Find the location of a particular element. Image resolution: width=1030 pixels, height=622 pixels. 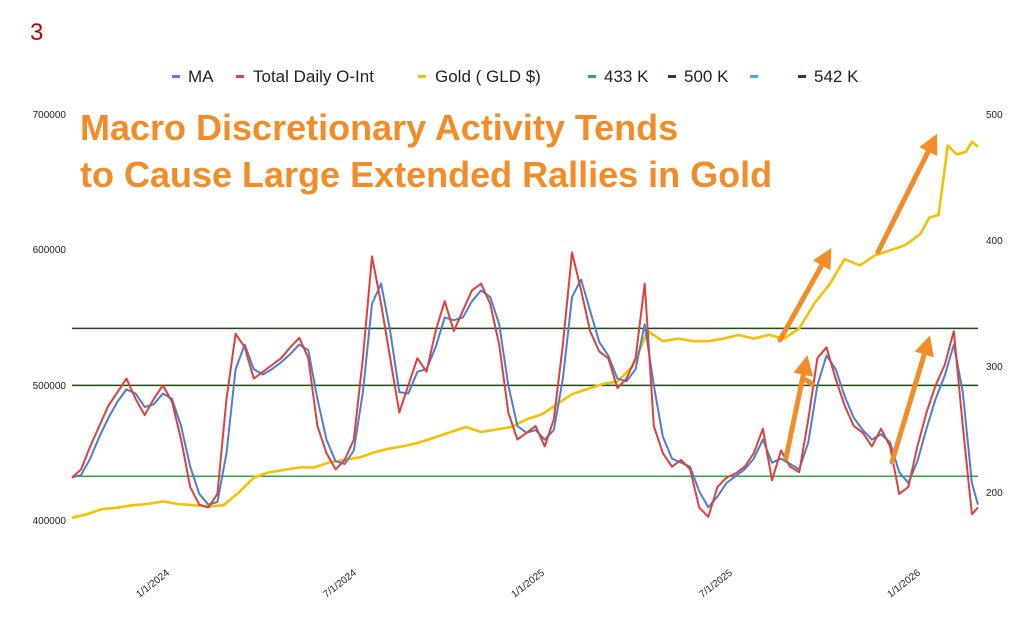

legend-item-500k: 500 K is located at coordinates (698, 76).